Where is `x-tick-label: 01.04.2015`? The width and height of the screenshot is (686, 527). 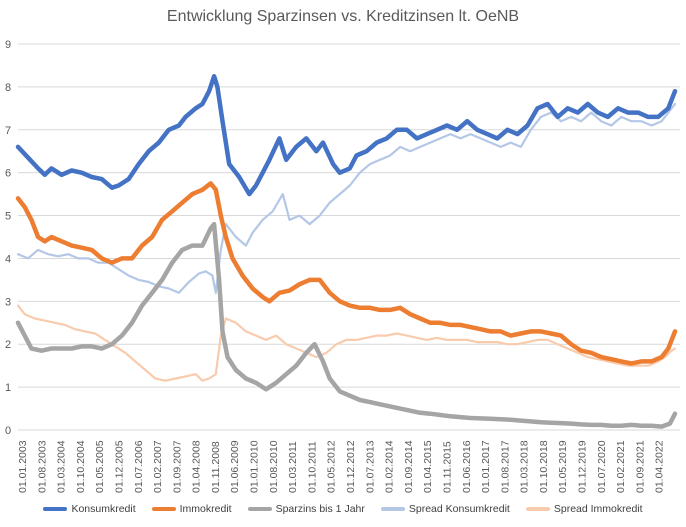
x-tick-label: 01.04.2015 is located at coordinates (428, 466).